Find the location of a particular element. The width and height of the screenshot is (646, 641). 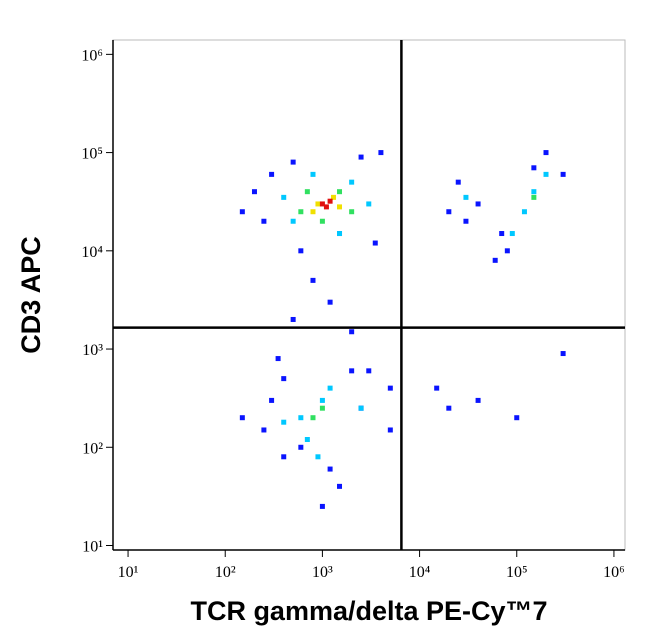

y-tick-label: 10² is located at coordinates (92, 448).